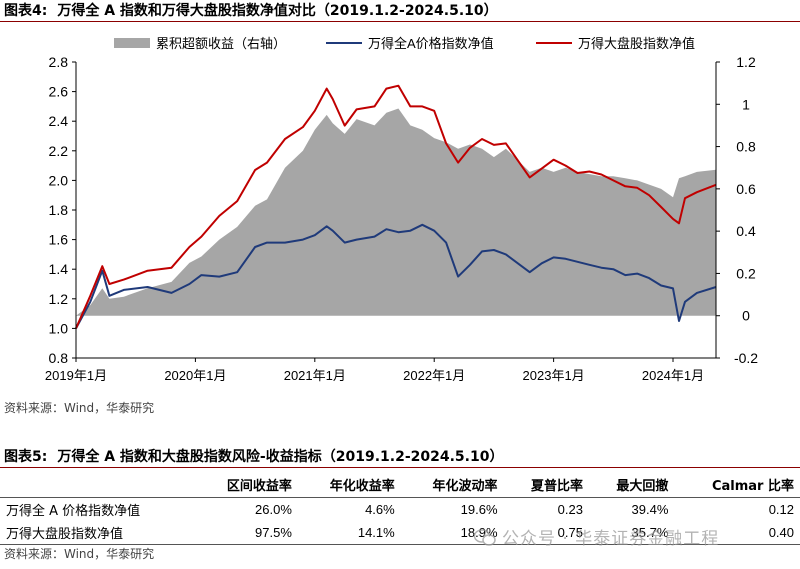  What do you see at coordinates (746, 358) in the screenshot?
I see `right-tick-label: -0.2` at bounding box center [746, 358].